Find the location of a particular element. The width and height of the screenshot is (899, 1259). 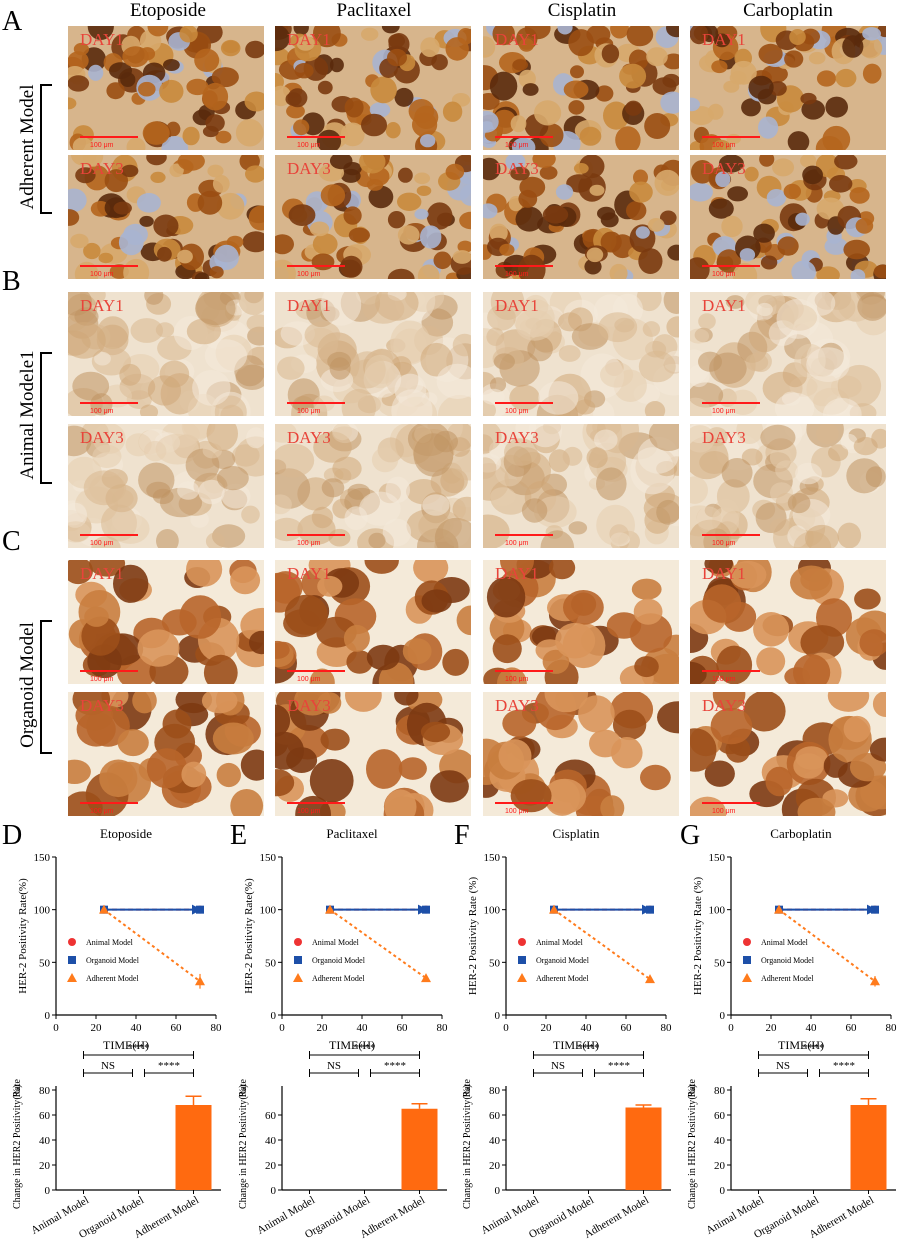

y-axis-label: HER-2 Positivity Rate (%) is located at coordinates (473, 936).